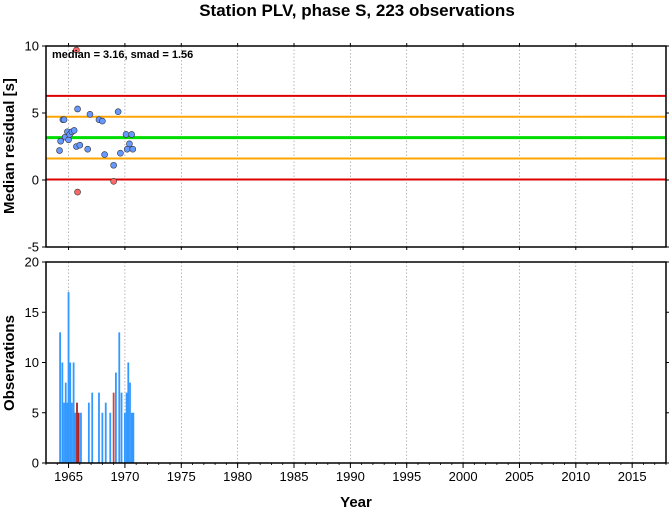 This screenshot has height=511, width=669. Describe the element at coordinates (632, 476) in the screenshot. I see `x-tick-label: 2015` at that location.